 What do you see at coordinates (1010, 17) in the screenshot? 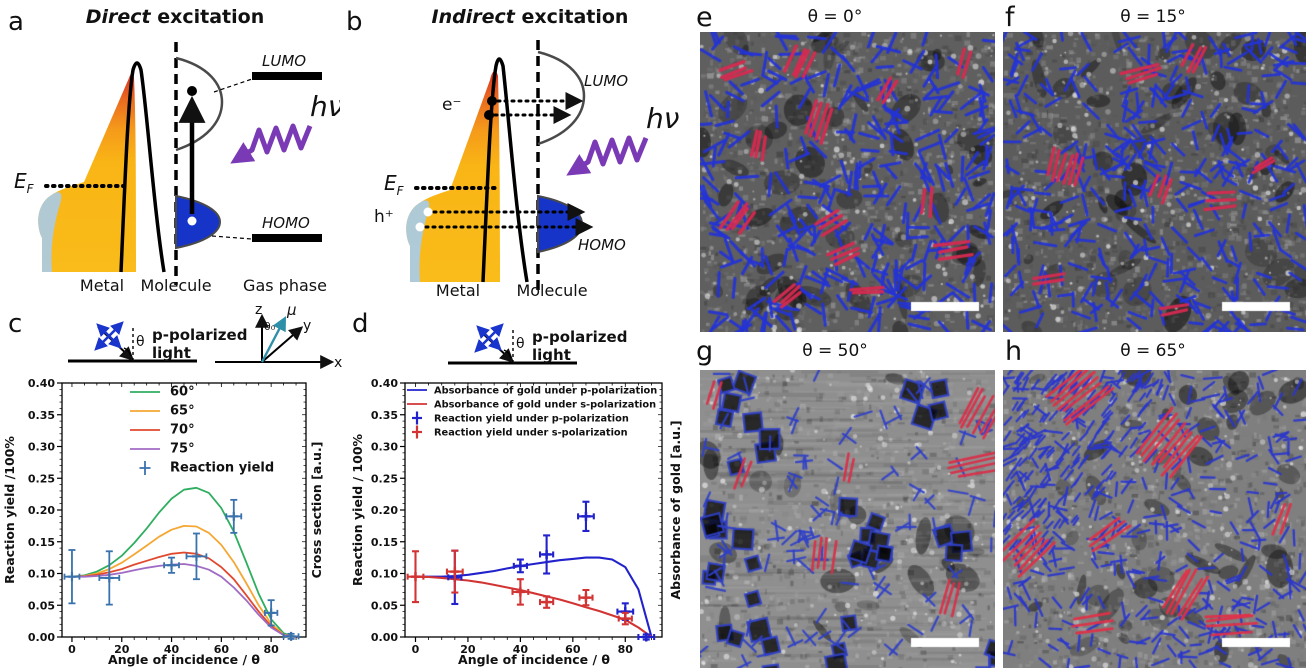
I see `panel-f-letter: f` at bounding box center [1010, 17].